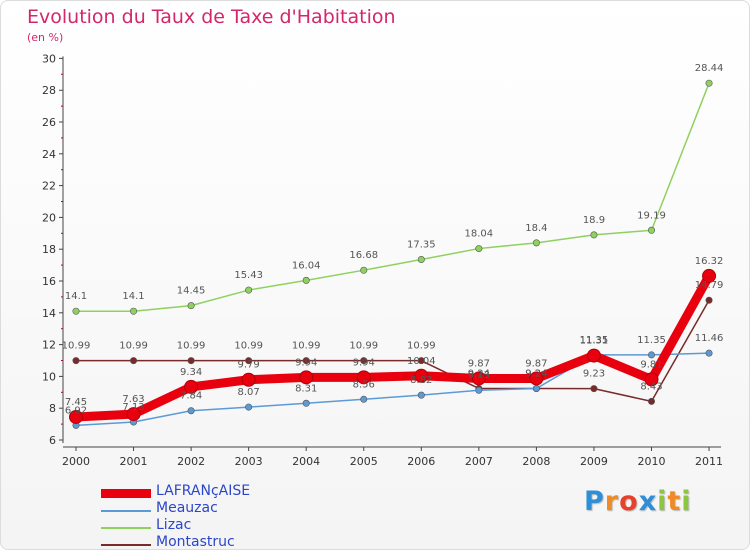 The image size is (750, 550). I want to click on x-tick-label: 2010, so click(652, 461).